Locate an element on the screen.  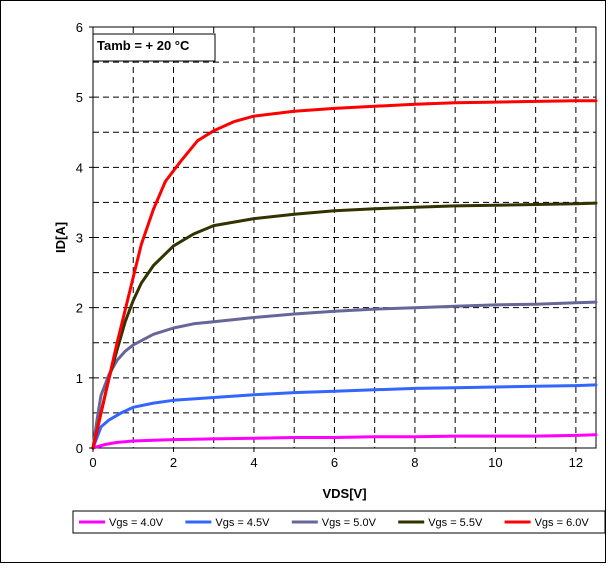
y-axis-label: ID[A] is located at coordinates (60, 237).